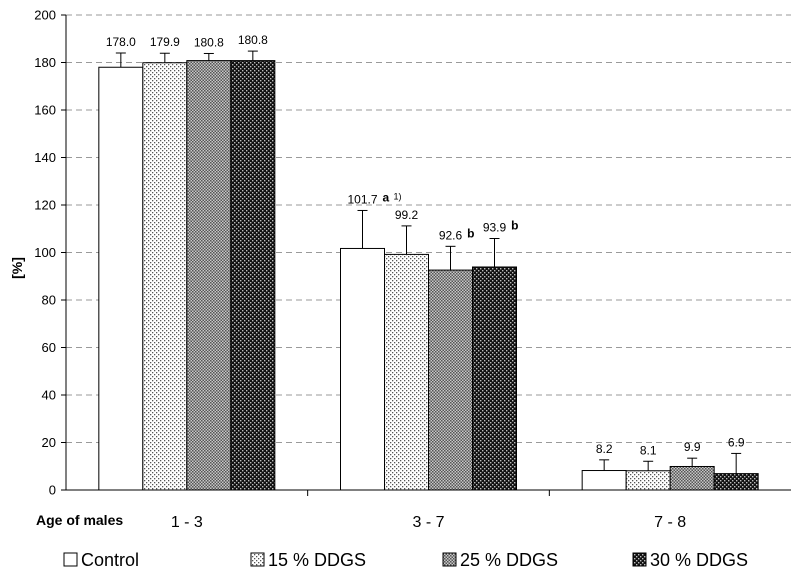  I want to click on y-tick-label: 80, so click(49, 300).